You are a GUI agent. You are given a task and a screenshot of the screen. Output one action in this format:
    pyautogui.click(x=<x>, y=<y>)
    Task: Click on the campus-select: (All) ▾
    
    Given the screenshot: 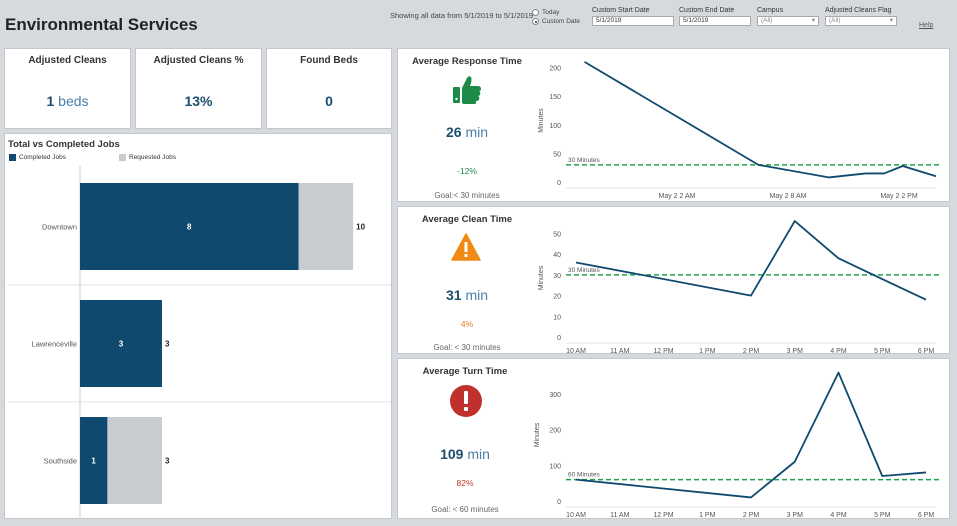 What is the action you would take?
    pyautogui.click(x=788, y=21)
    